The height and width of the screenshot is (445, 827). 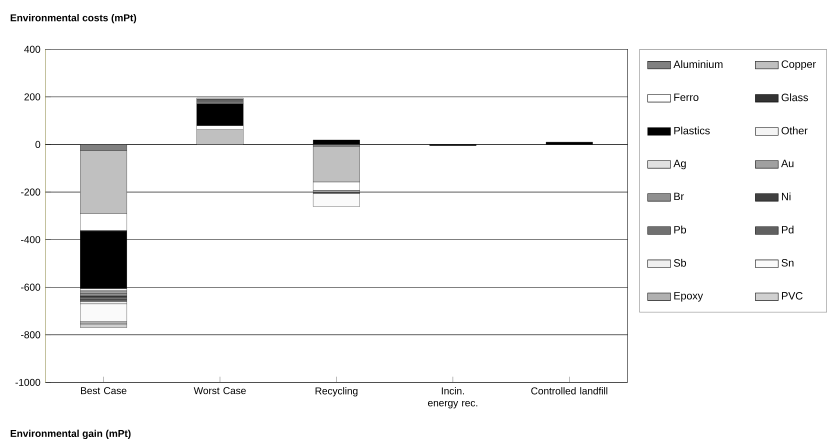 What do you see at coordinates (799, 65) in the screenshot?
I see `legend-label: Copper` at bounding box center [799, 65].